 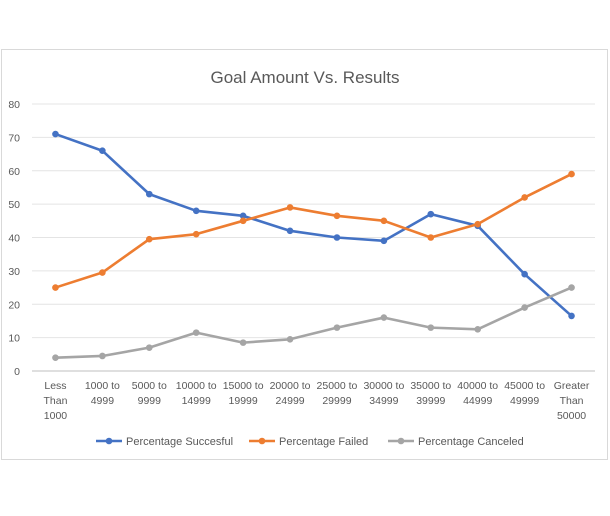 I want to click on x-tick-label: 25000 to 29999, so click(x=337, y=393).